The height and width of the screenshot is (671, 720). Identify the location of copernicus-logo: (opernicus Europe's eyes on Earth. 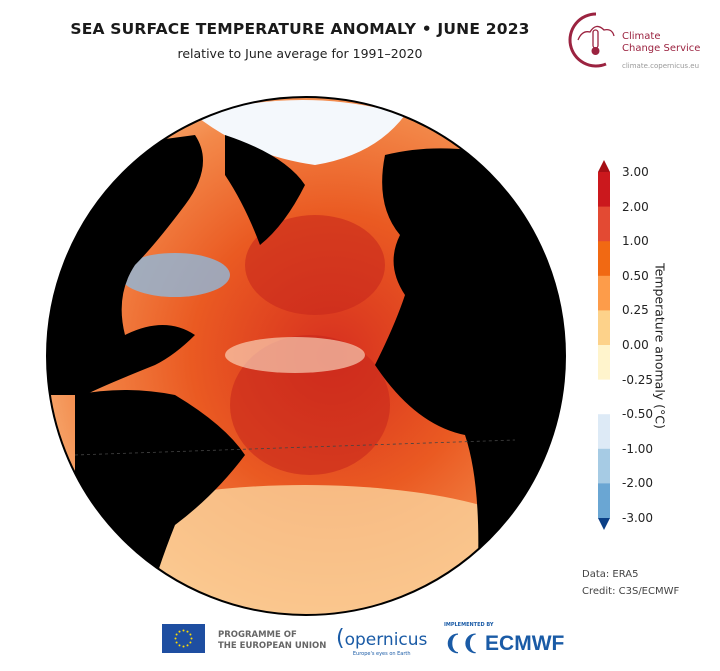
(382, 641).